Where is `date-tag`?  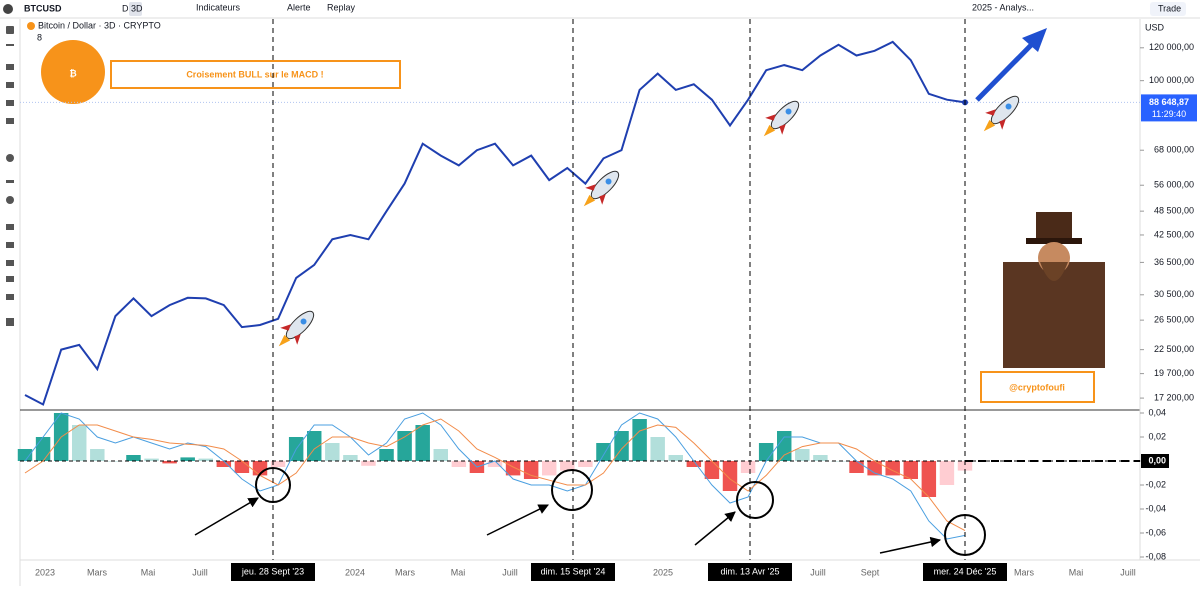
date-tag is located at coordinates (573, 572).